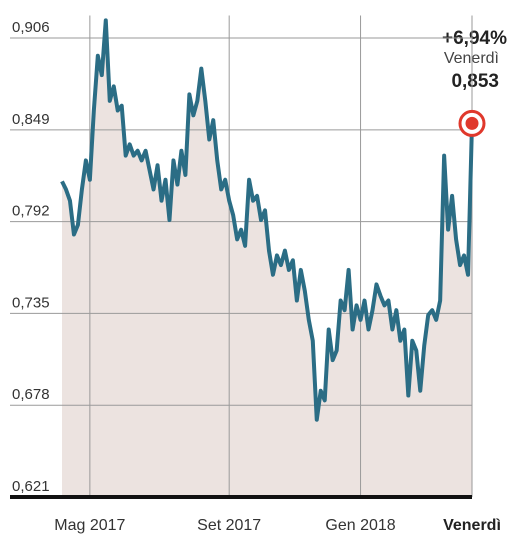 Image resolution: width=515 pixels, height=541 pixels. Describe the element at coordinates (31, 211) in the screenshot. I see `y-tick-label: 0,792` at that location.